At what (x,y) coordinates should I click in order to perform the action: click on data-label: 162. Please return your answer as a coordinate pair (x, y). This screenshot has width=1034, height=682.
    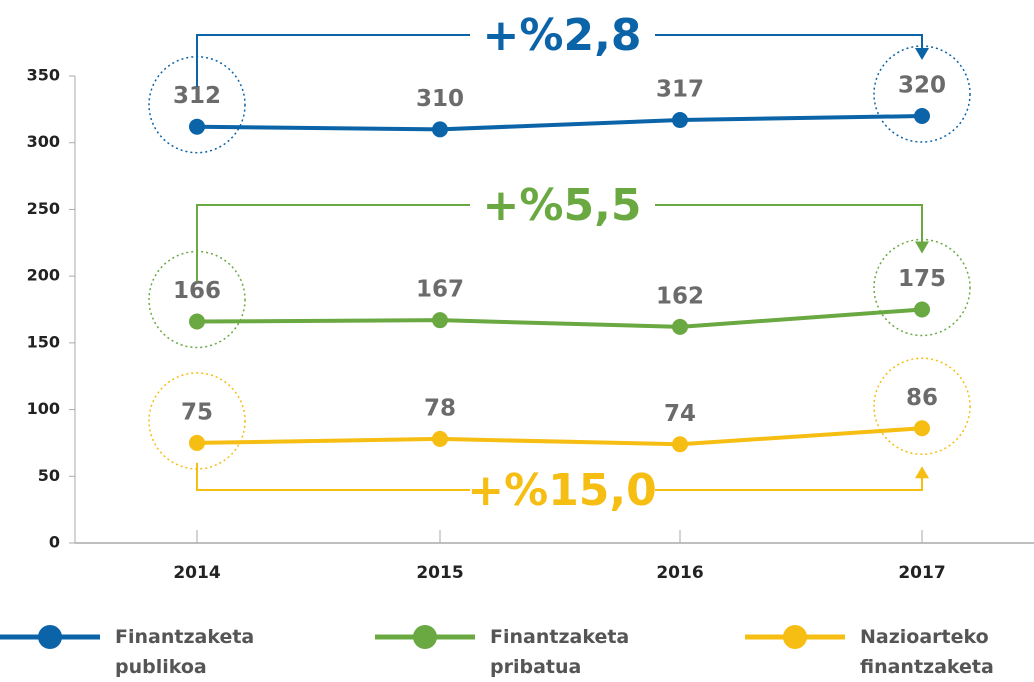
    Looking at the image, I should click on (680, 296).